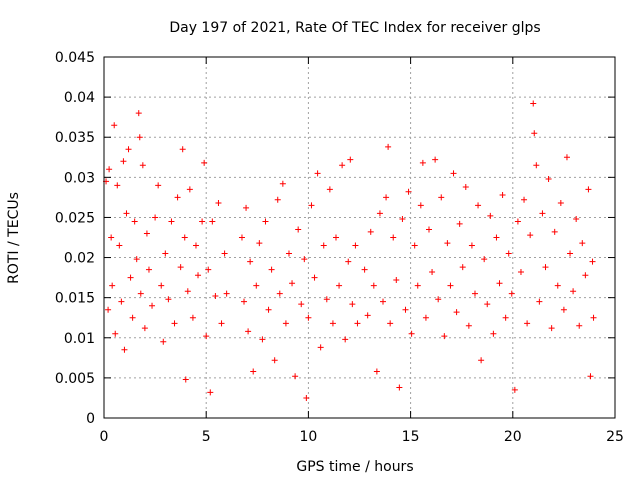 The height and width of the screenshot is (480, 640). What do you see at coordinates (14, 238) in the screenshot?
I see `y-axis-label: ROTI / TECUs` at bounding box center [14, 238].